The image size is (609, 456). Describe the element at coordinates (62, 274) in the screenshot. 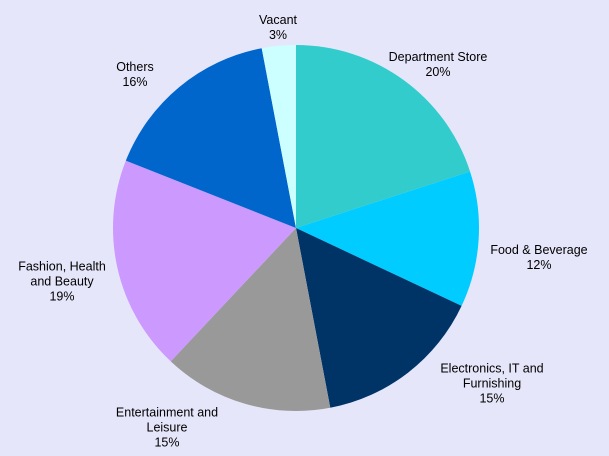

I see `category-label: Fashion, Health and Beauty` at that location.